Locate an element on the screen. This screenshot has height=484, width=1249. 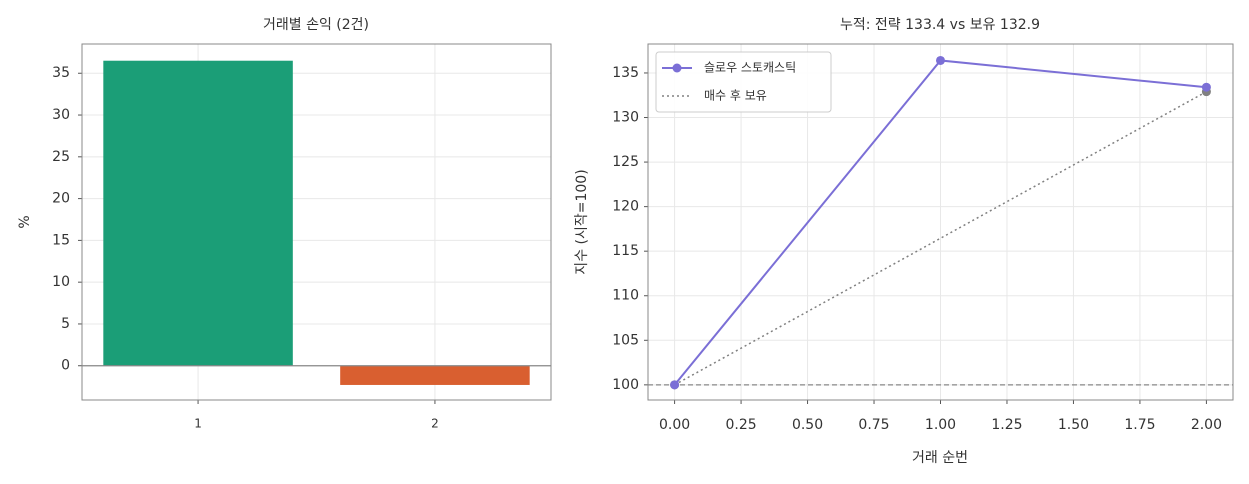
legend-label: 슬로우 스토캐스틱 is located at coordinates (750, 68).